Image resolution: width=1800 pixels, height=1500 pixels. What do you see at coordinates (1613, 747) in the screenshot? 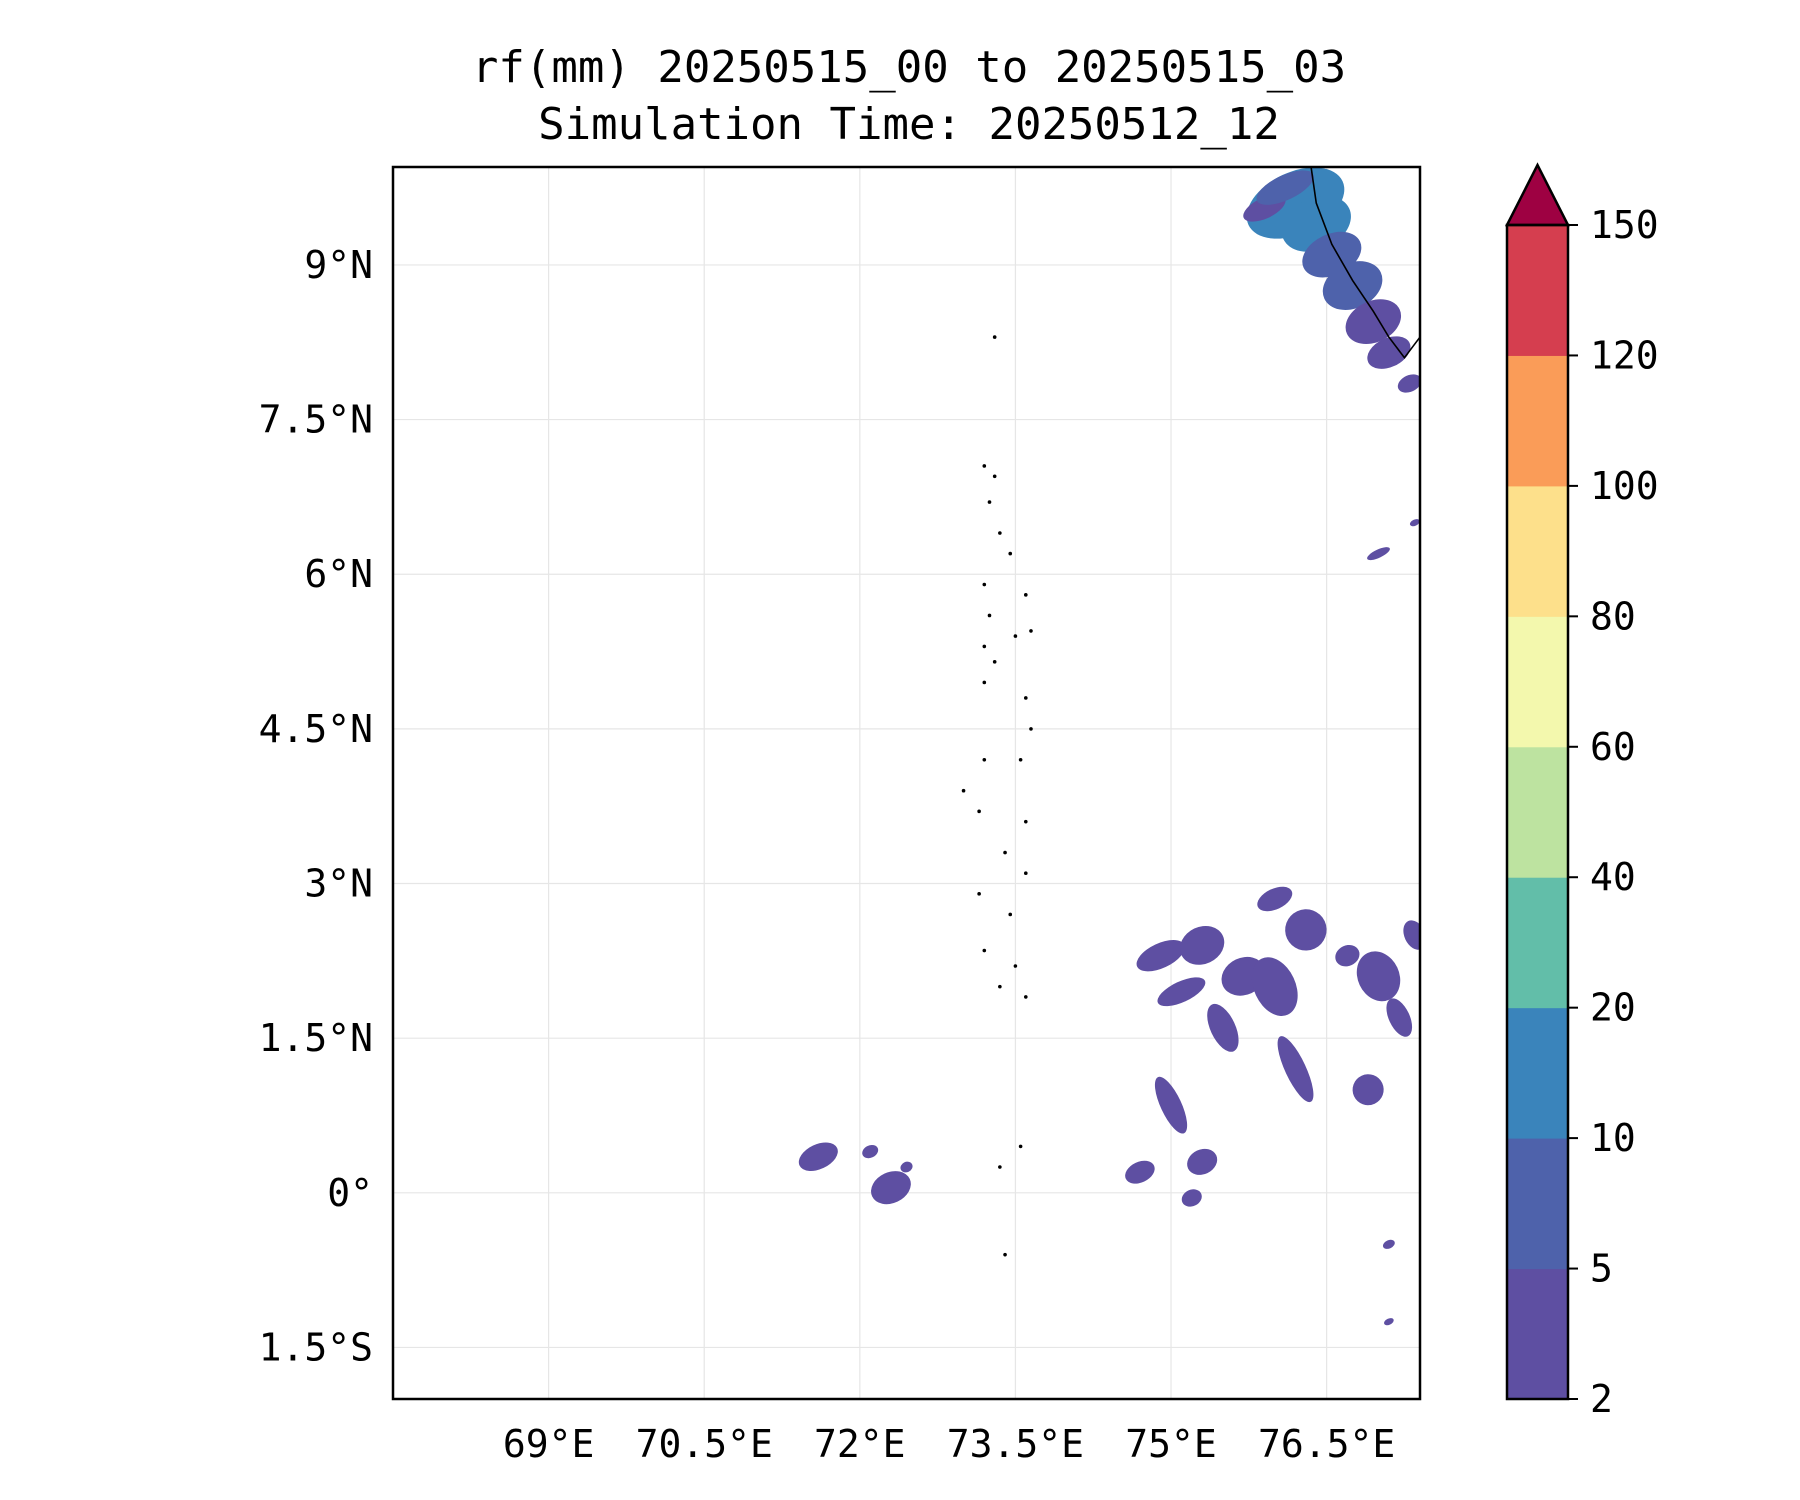
I see `colorbar-label-5: 60` at bounding box center [1613, 747].